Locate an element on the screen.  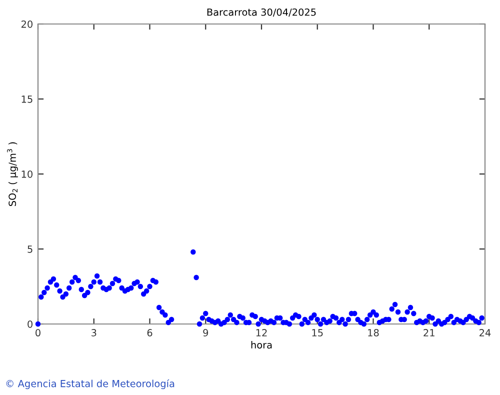
y-tick-label: 0 is located at coordinates (30, 324).